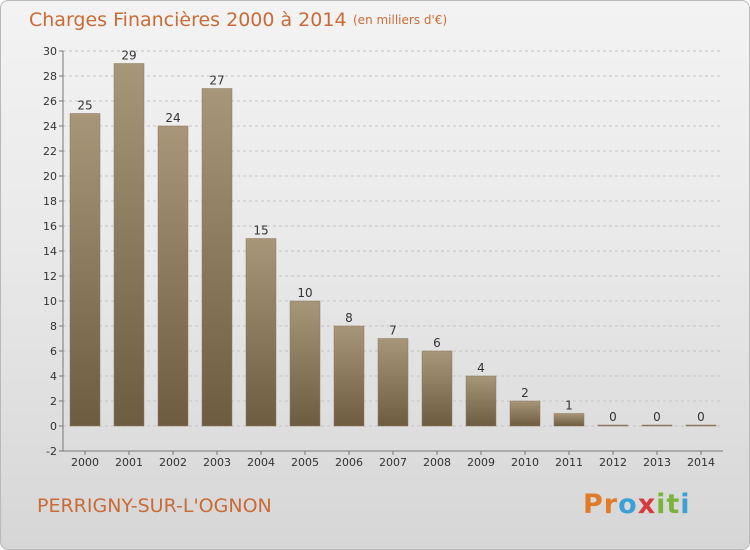 The image size is (750, 550). I want to click on x-tick-label: 2012, so click(613, 462).